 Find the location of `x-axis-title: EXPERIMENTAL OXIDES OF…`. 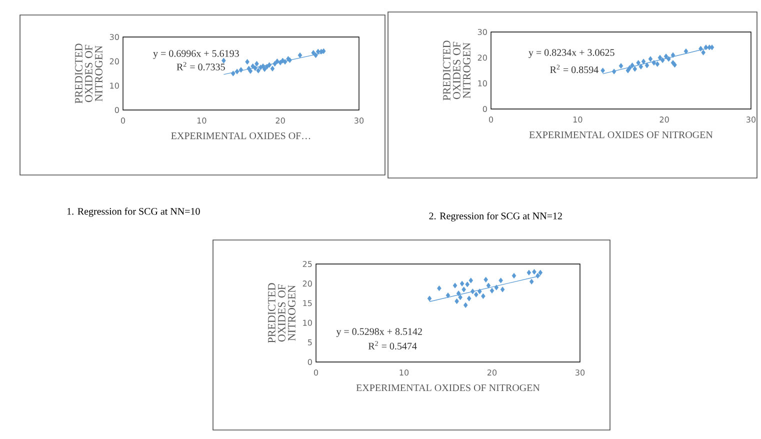

x-axis-title: EXPERIMENTAL OXIDES OF… is located at coordinates (240, 136).